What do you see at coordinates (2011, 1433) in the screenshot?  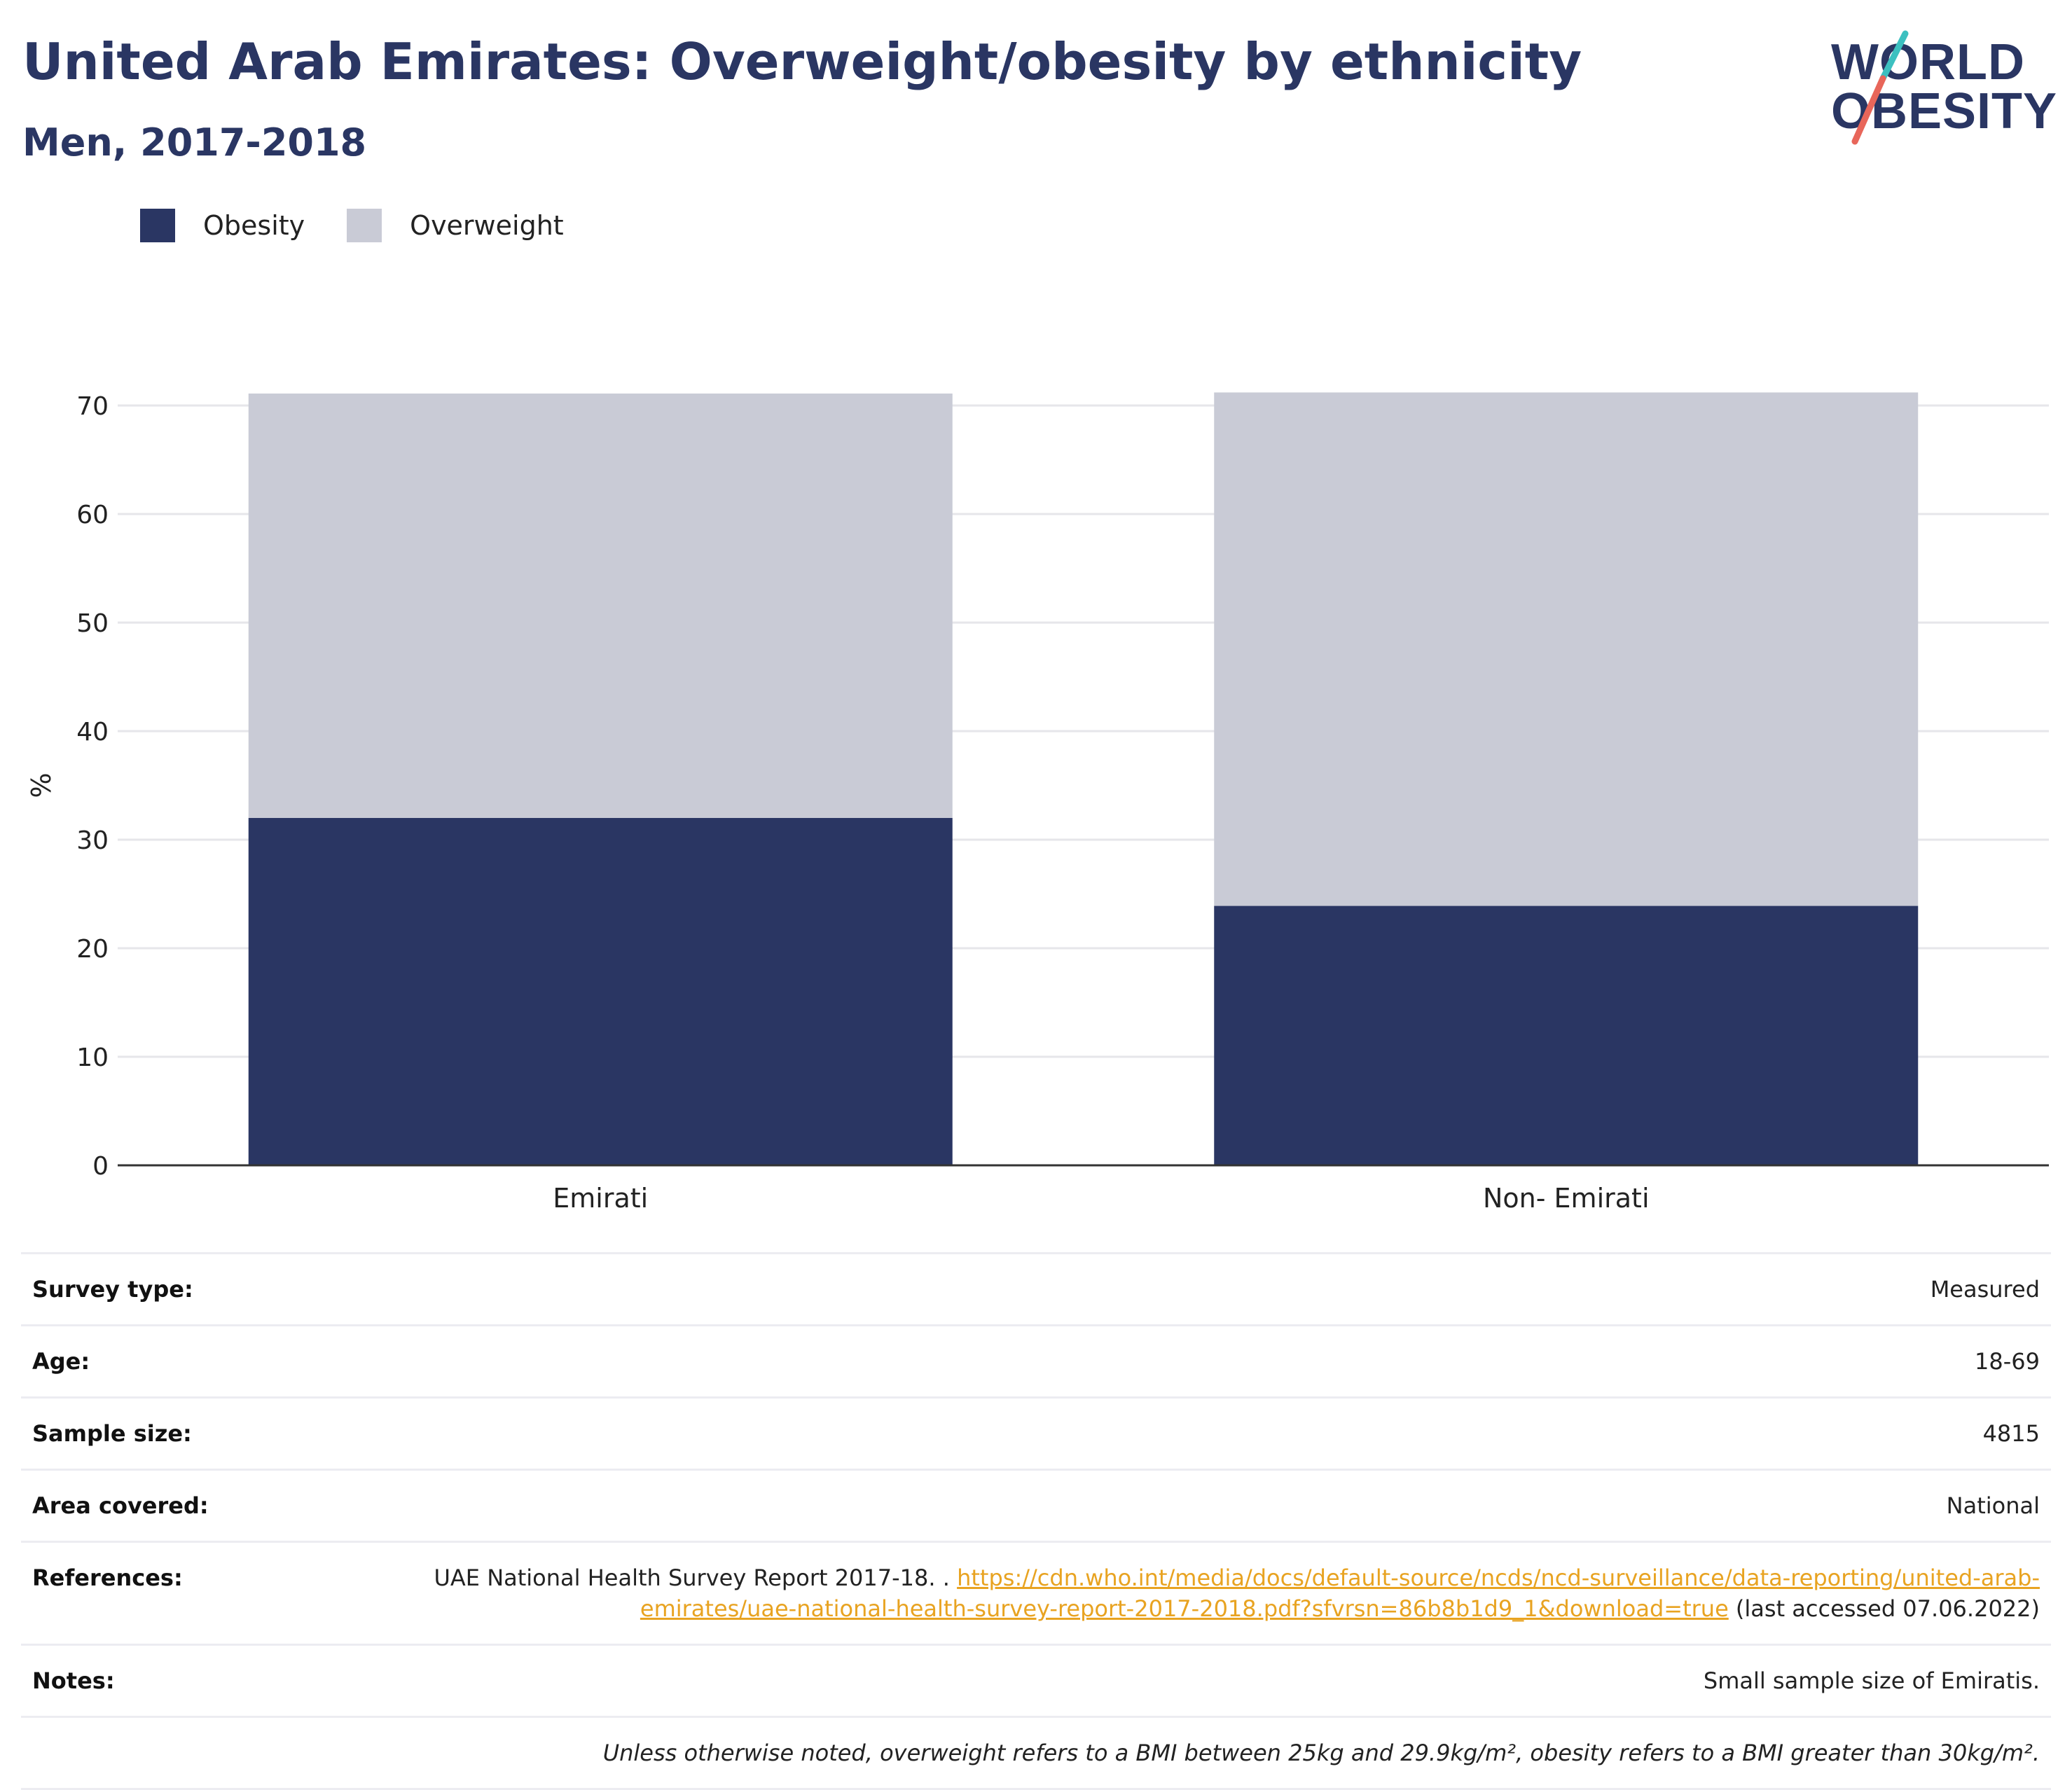 I see `info-value: 4815` at bounding box center [2011, 1433].